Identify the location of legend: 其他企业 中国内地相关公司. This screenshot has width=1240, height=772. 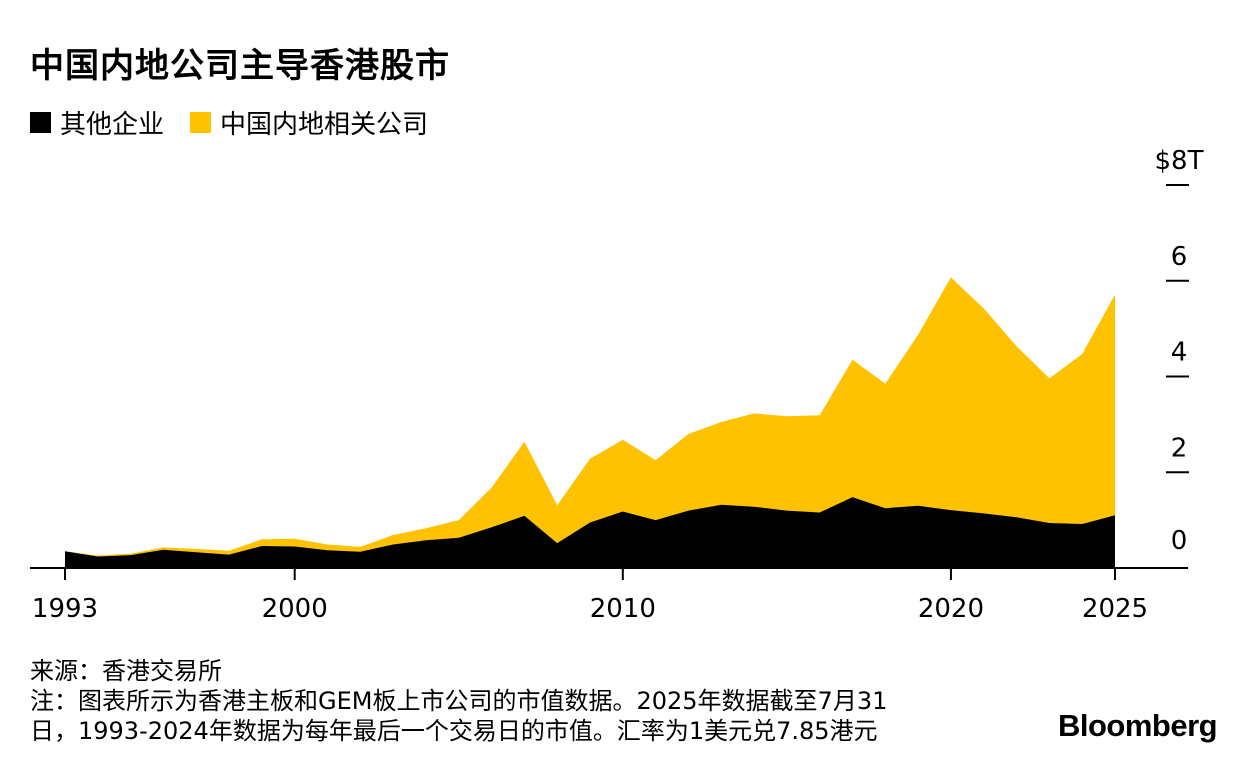
(242, 122).